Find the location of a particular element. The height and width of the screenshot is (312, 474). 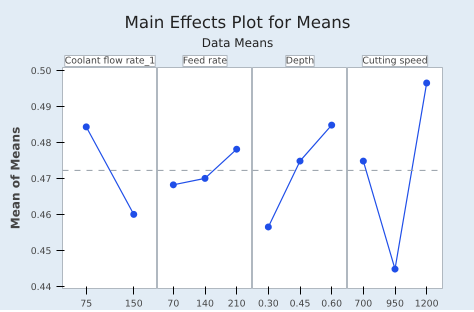

x-tick-label: 0.60 is located at coordinates (331, 304).